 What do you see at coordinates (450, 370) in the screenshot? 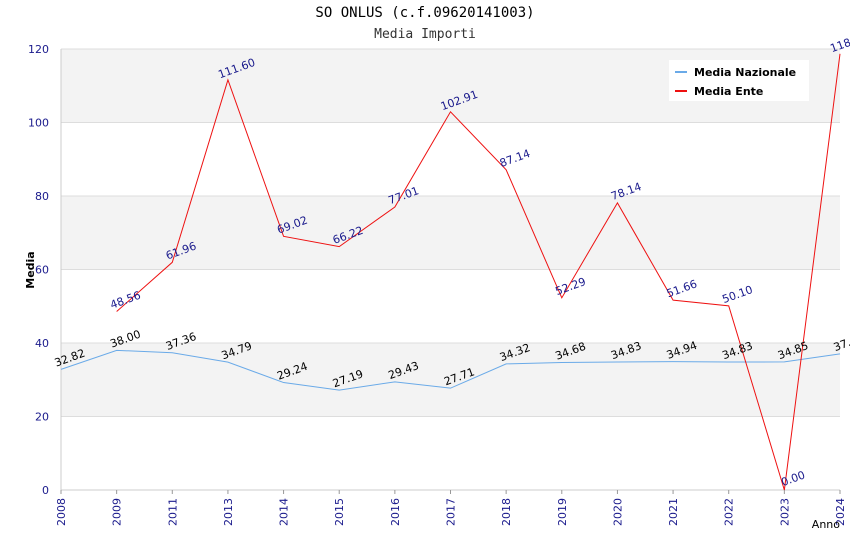
I see `series-line-media-nazionale` at bounding box center [450, 370].